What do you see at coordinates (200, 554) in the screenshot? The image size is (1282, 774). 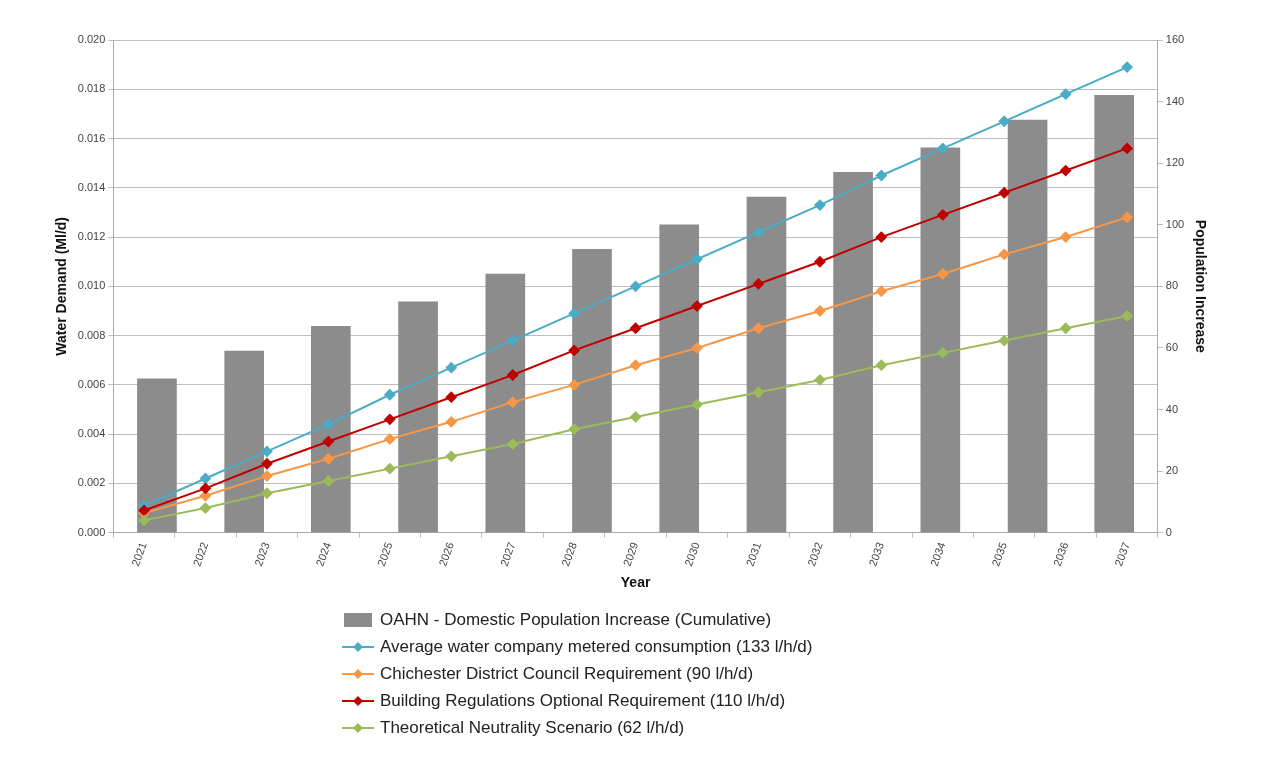 I see `x-tick-label: 2022` at bounding box center [200, 554].